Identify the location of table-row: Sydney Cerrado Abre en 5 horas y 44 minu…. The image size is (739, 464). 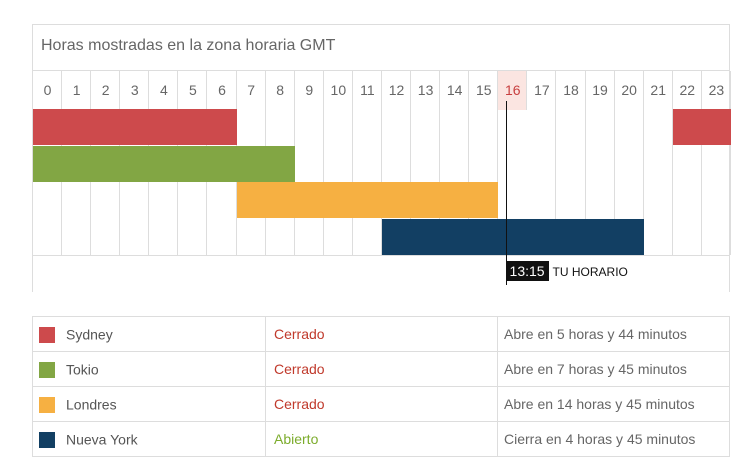
(381, 334).